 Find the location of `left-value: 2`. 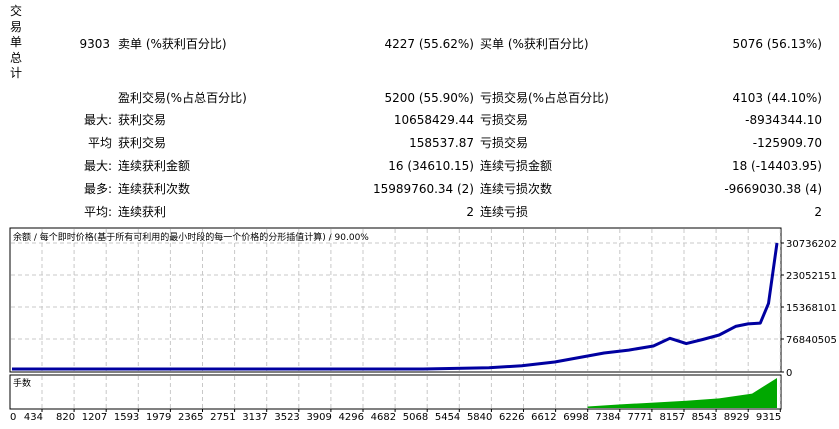

left-value: 2 is located at coordinates (470, 212).